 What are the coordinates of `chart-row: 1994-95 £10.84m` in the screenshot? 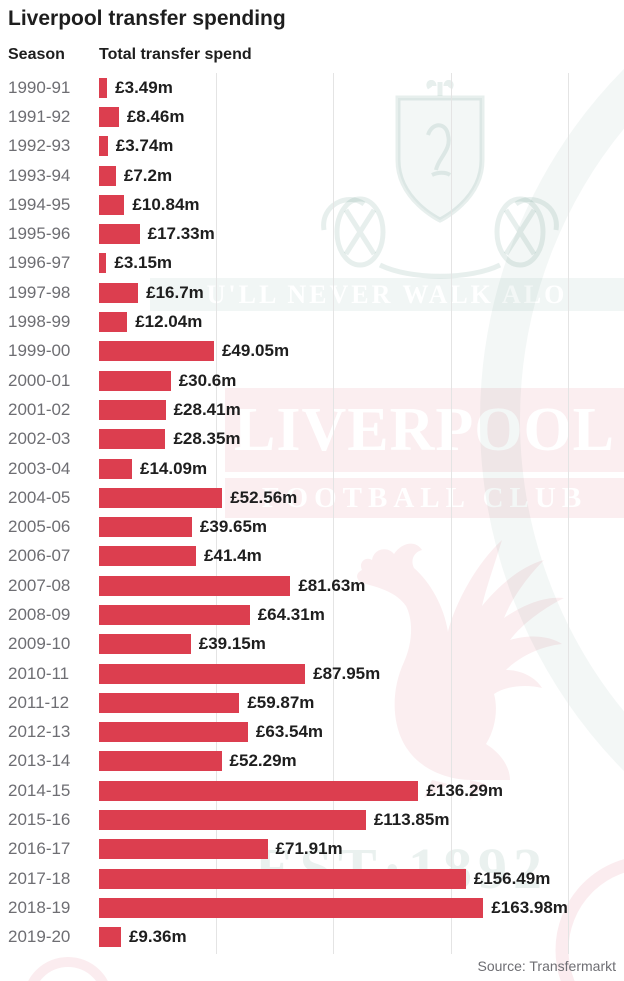 It's located at (312, 204).